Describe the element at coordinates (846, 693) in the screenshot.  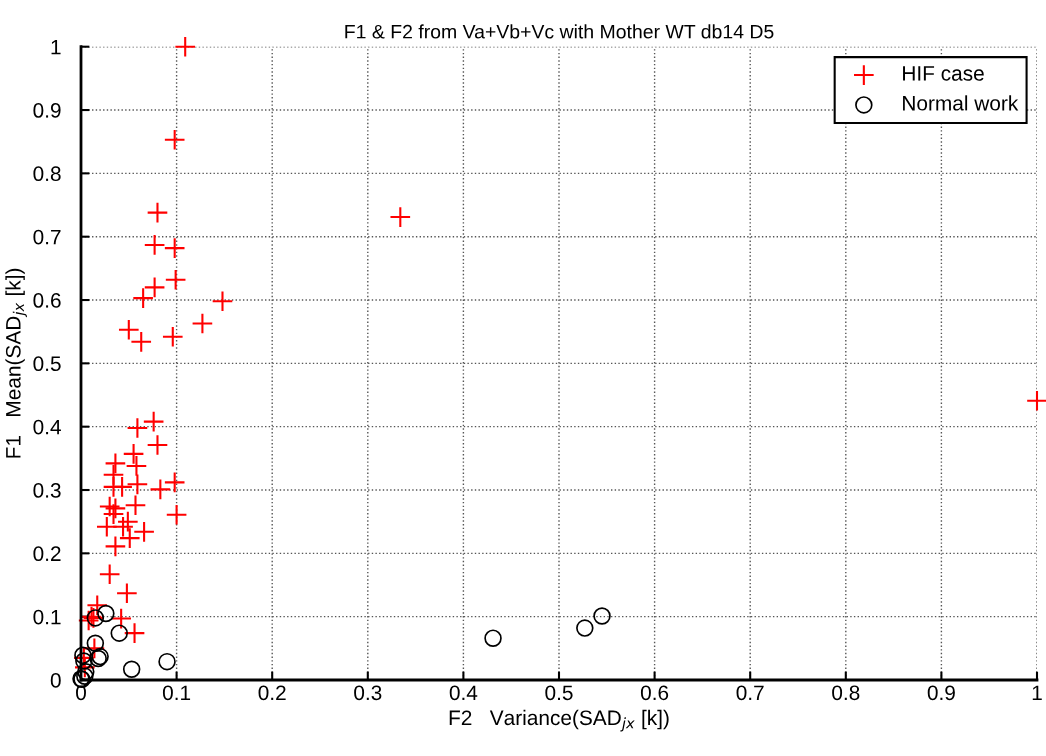
I see `x-tick-label: 0.8` at that location.